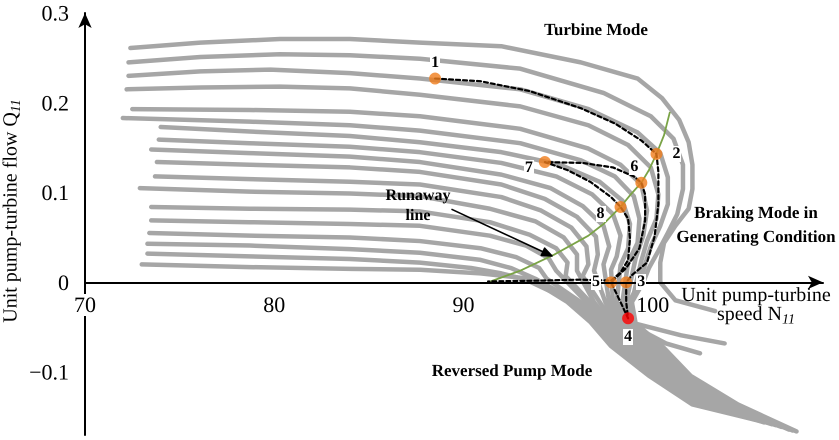  I want to click on annotation: 4, so click(628, 337).